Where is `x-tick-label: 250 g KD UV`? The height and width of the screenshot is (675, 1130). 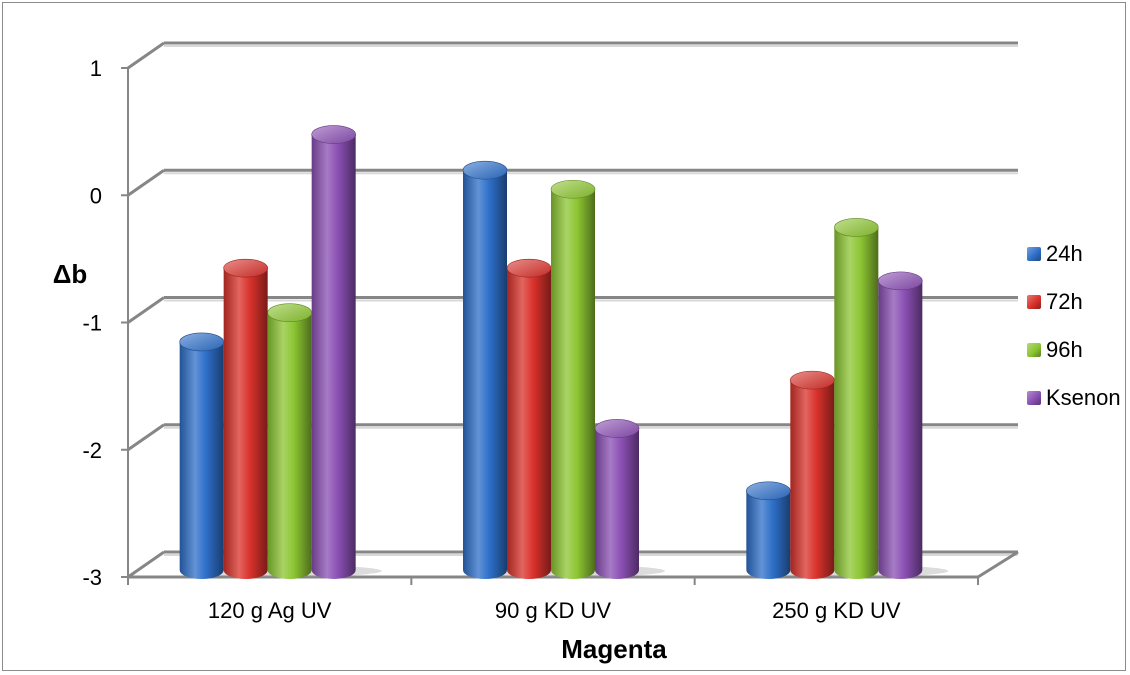 x-tick-label: 250 g KD UV is located at coordinates (836, 610).